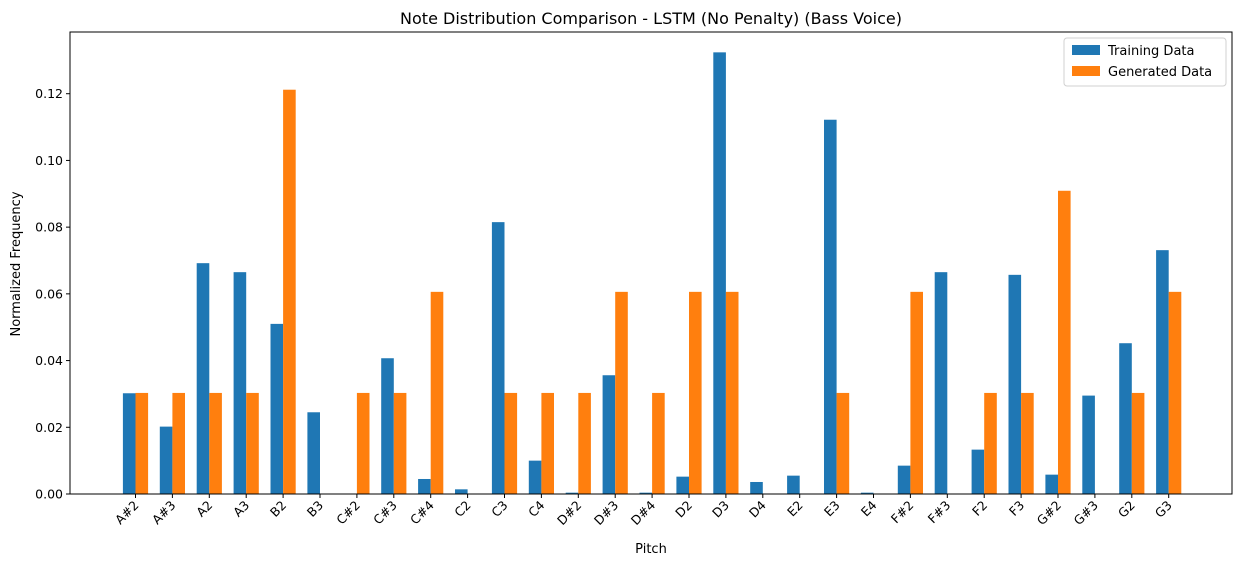 The height and width of the screenshot is (565, 1242). Describe the element at coordinates (536, 508) in the screenshot. I see `x-tick-label: C4` at that location.